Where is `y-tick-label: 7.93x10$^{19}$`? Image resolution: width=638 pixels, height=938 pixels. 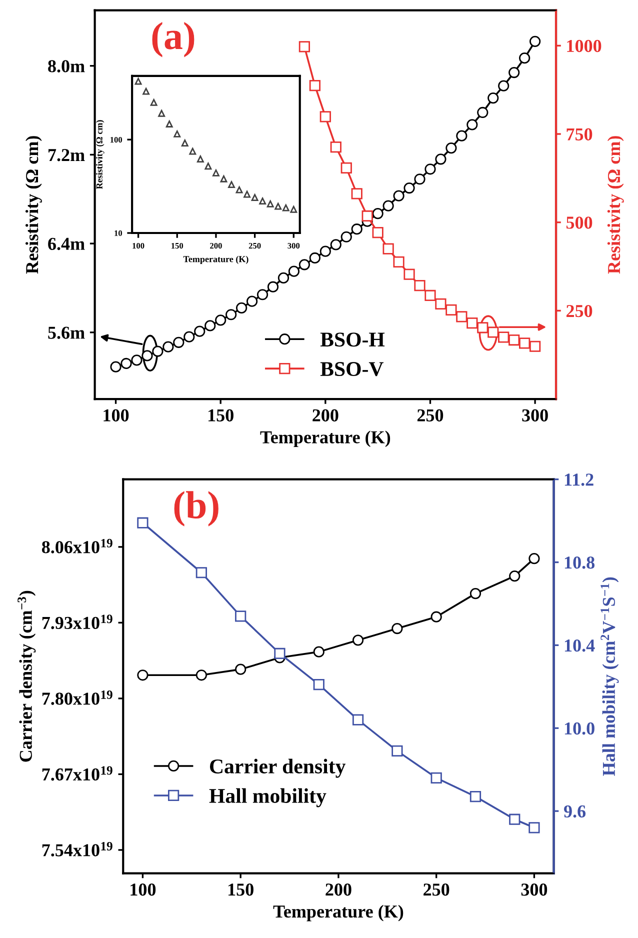 y-tick-label: 7.93x10$^{19}$ is located at coordinates (77, 622).